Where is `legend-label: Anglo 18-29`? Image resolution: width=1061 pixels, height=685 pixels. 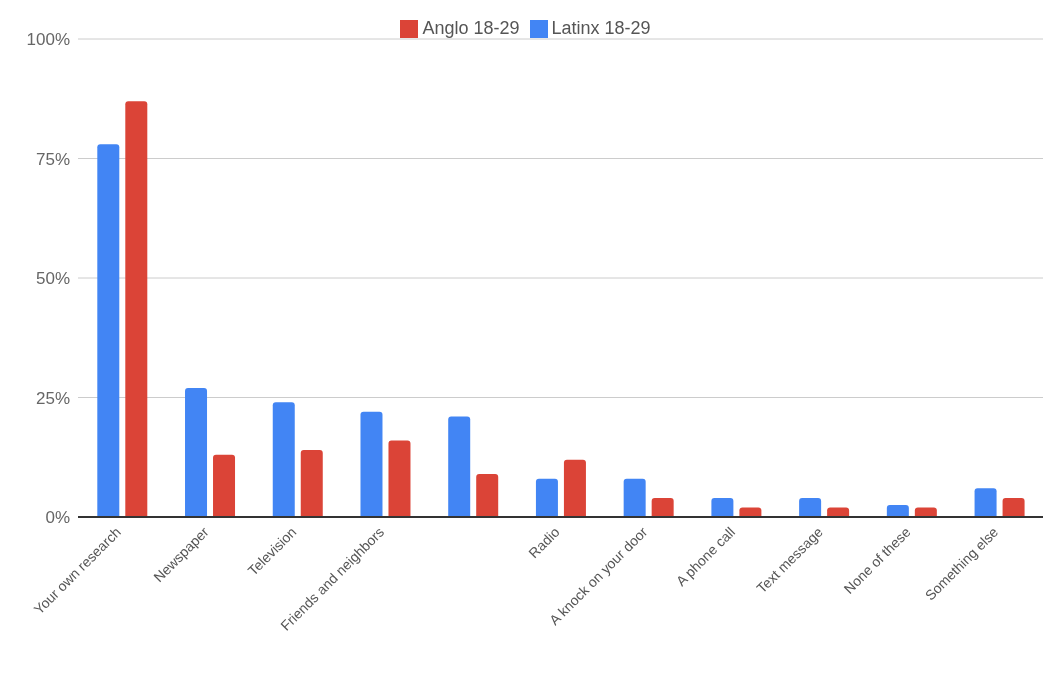 legend-label: Anglo 18-29 is located at coordinates (471, 28).